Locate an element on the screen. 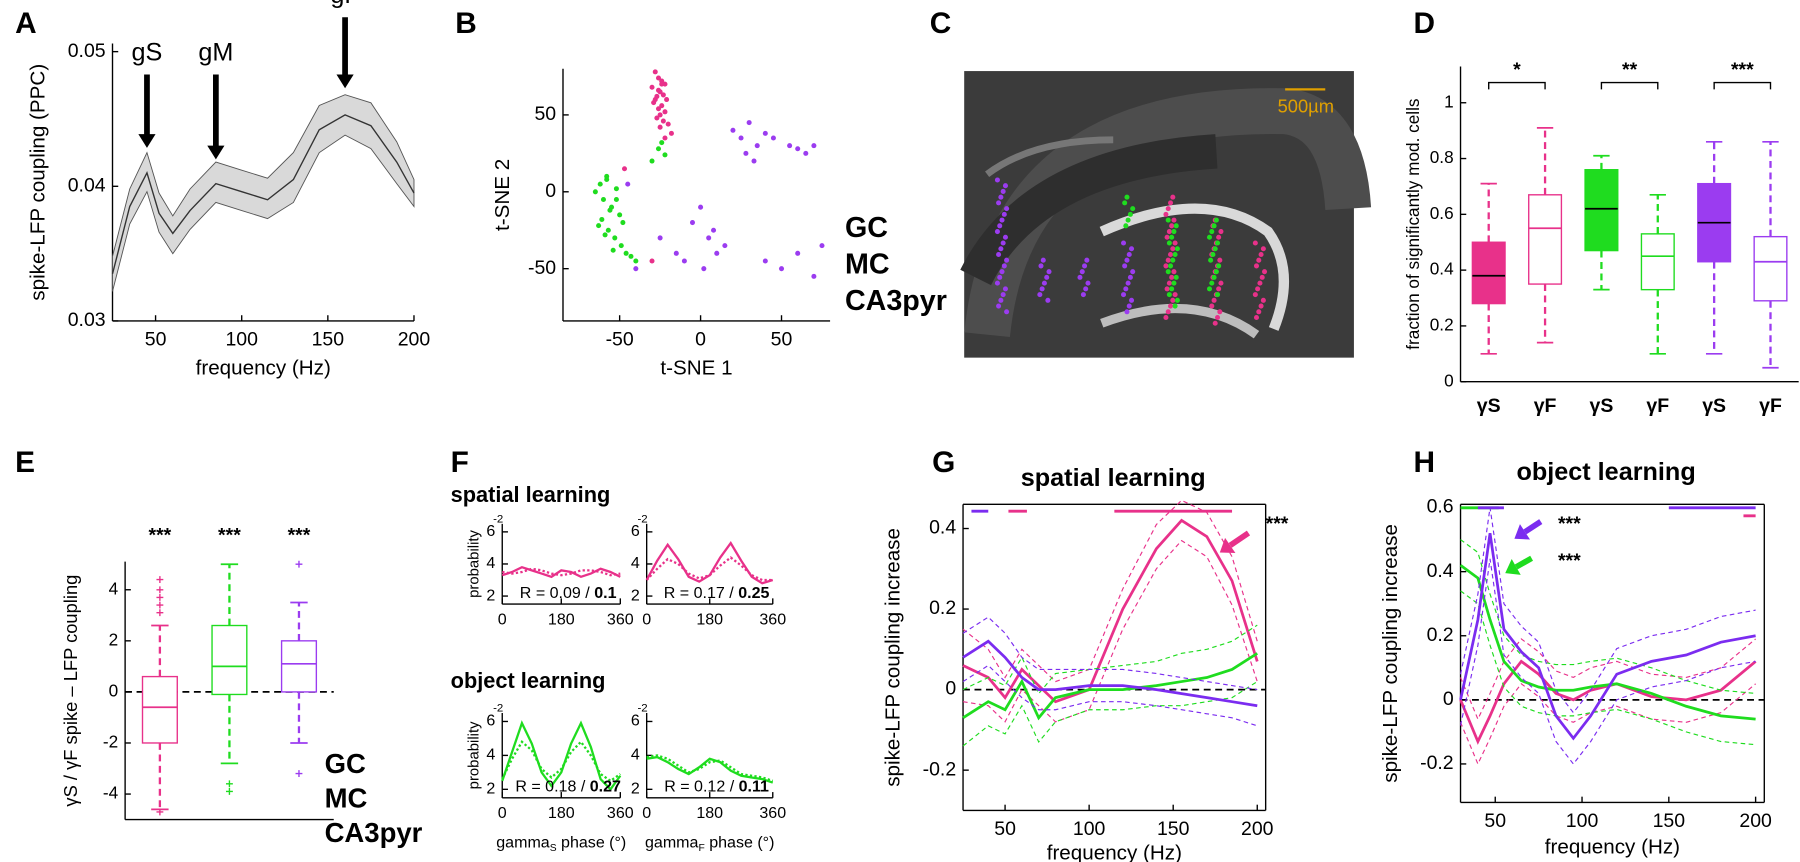 The width and height of the screenshot is (1800, 862). r-value-bold: 0.25 is located at coordinates (753, 593).